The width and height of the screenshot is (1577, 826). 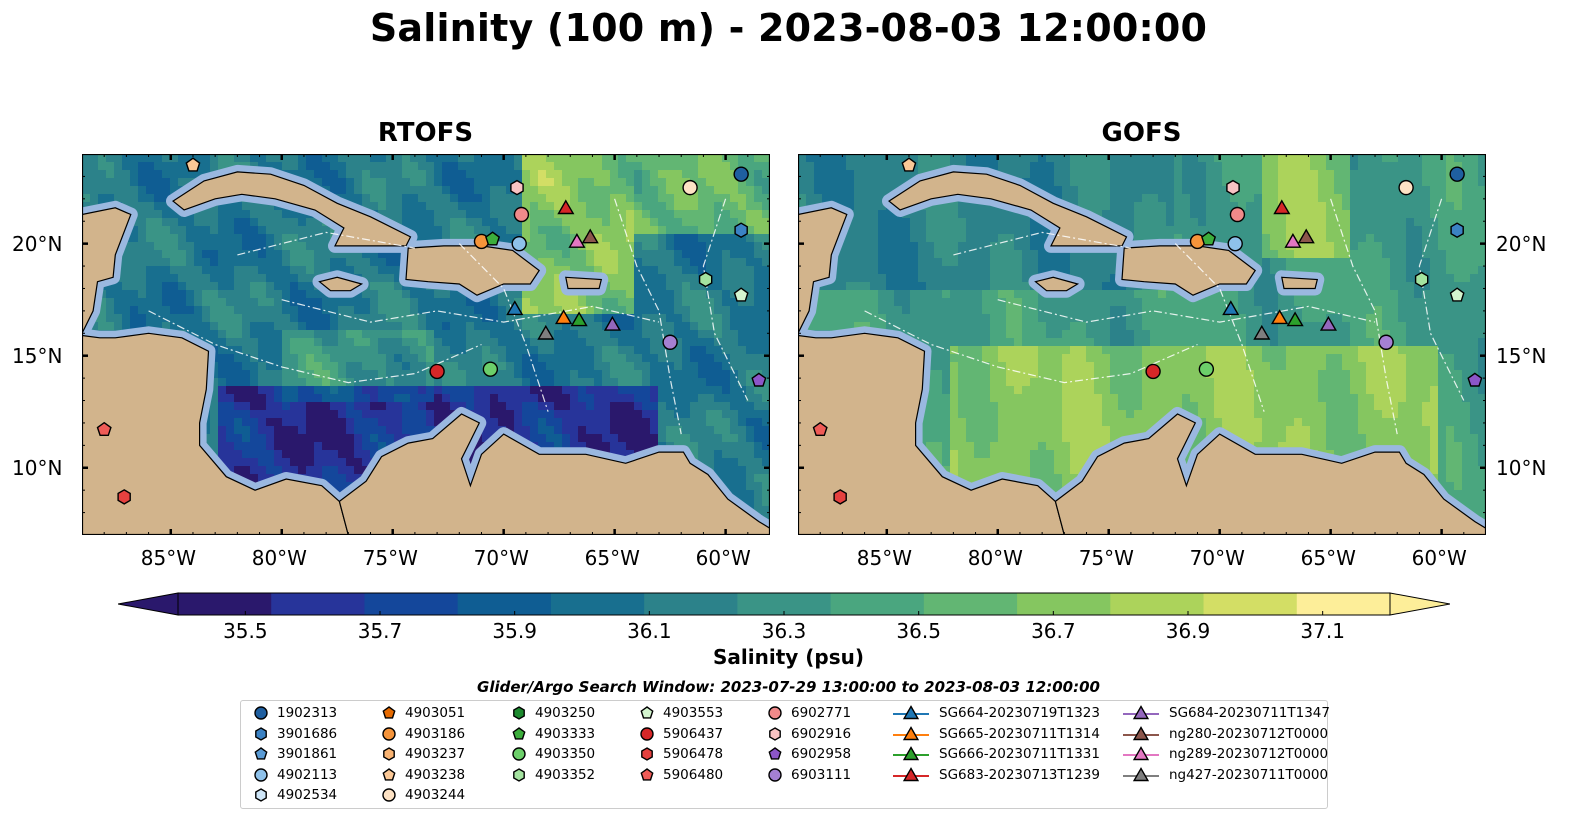 What do you see at coordinates (681, 713) in the screenshot?
I see `legend-item-4903553: 4903553` at bounding box center [681, 713].